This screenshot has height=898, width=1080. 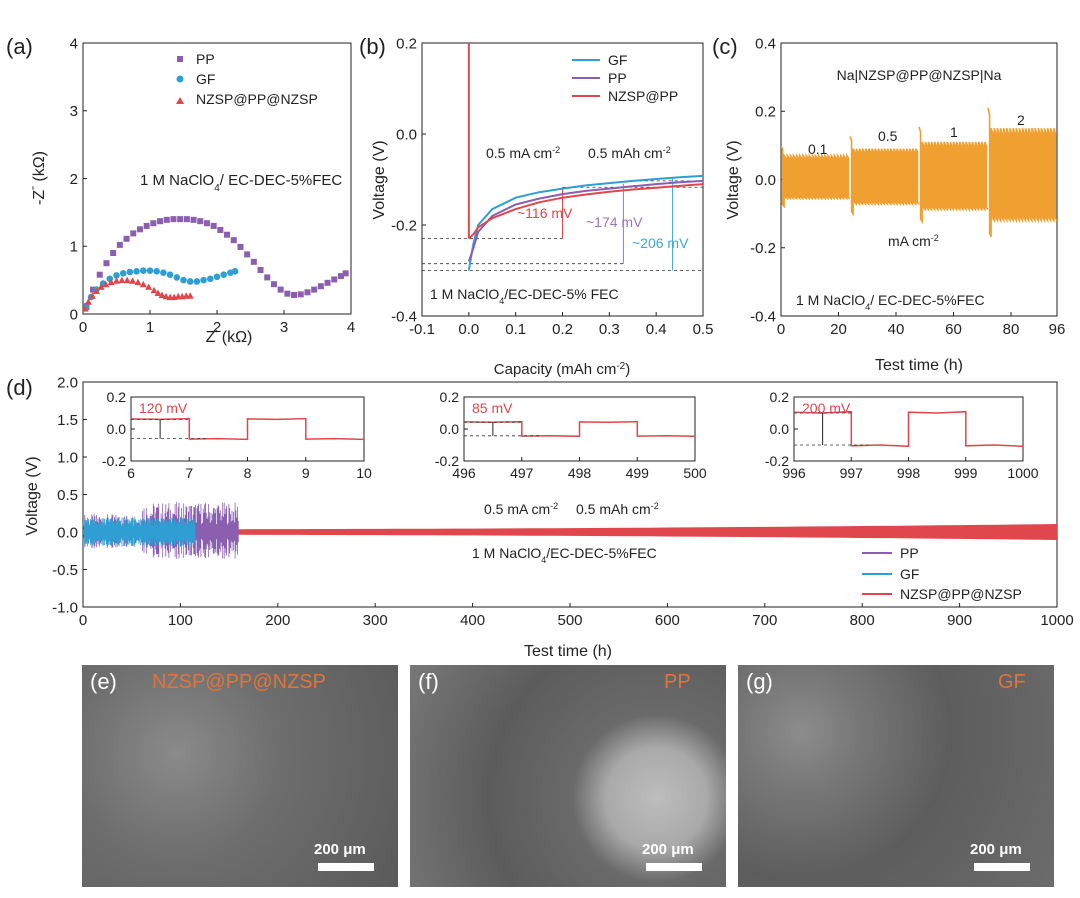 I want to click on panel-c-rate-2: 2, so click(x=1021, y=120).